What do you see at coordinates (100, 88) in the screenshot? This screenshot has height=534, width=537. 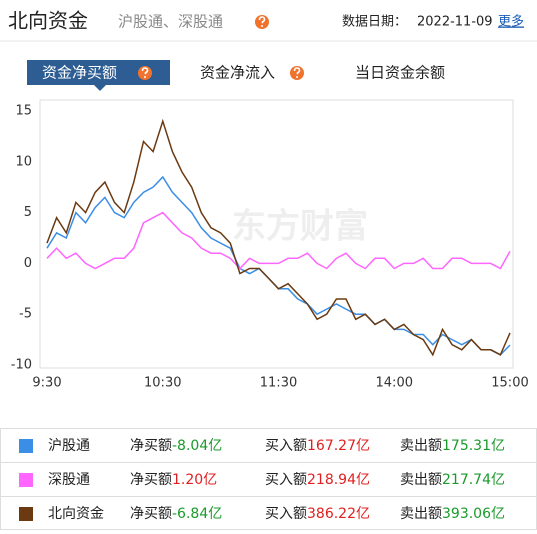 I see `tab-pointer` at bounding box center [100, 88].